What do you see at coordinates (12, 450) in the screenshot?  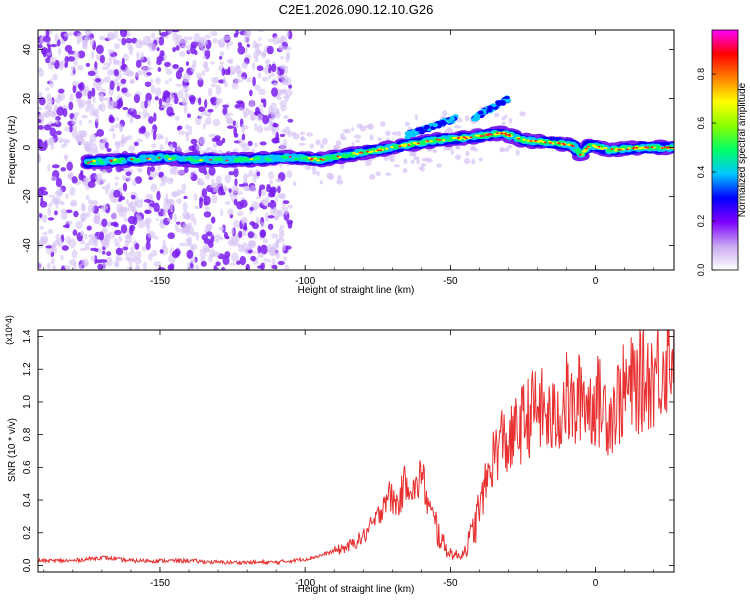 I see `snr-ylabel: SNR (10 * v/v)` at bounding box center [12, 450].